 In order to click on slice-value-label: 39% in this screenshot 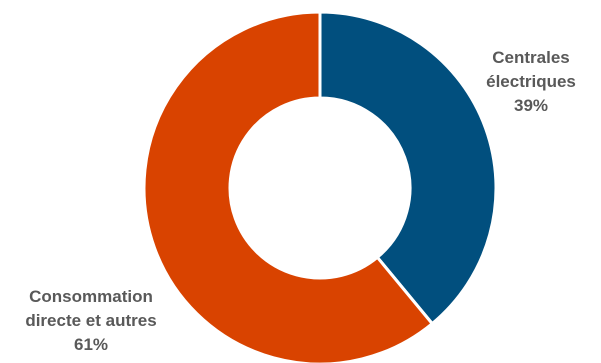, I will do `click(531, 105)`.